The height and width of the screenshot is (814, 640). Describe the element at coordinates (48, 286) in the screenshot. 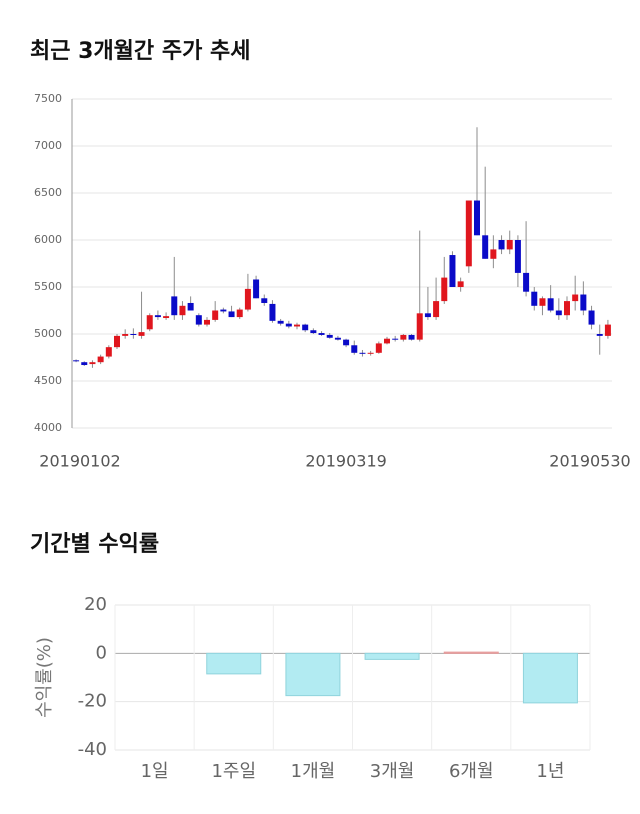

I see `y-tick-label: 5500` at that location.